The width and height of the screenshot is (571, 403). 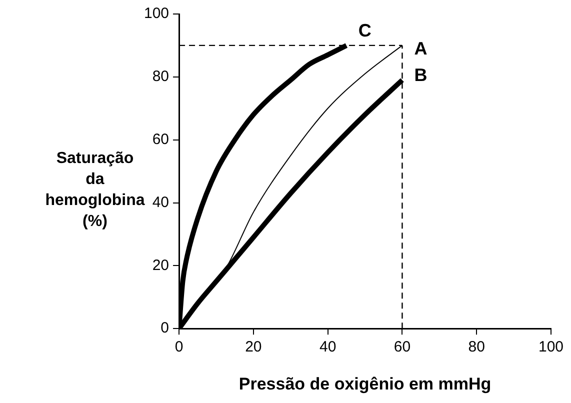 I want to click on y-tick-label: 0, so click(x=165, y=328).